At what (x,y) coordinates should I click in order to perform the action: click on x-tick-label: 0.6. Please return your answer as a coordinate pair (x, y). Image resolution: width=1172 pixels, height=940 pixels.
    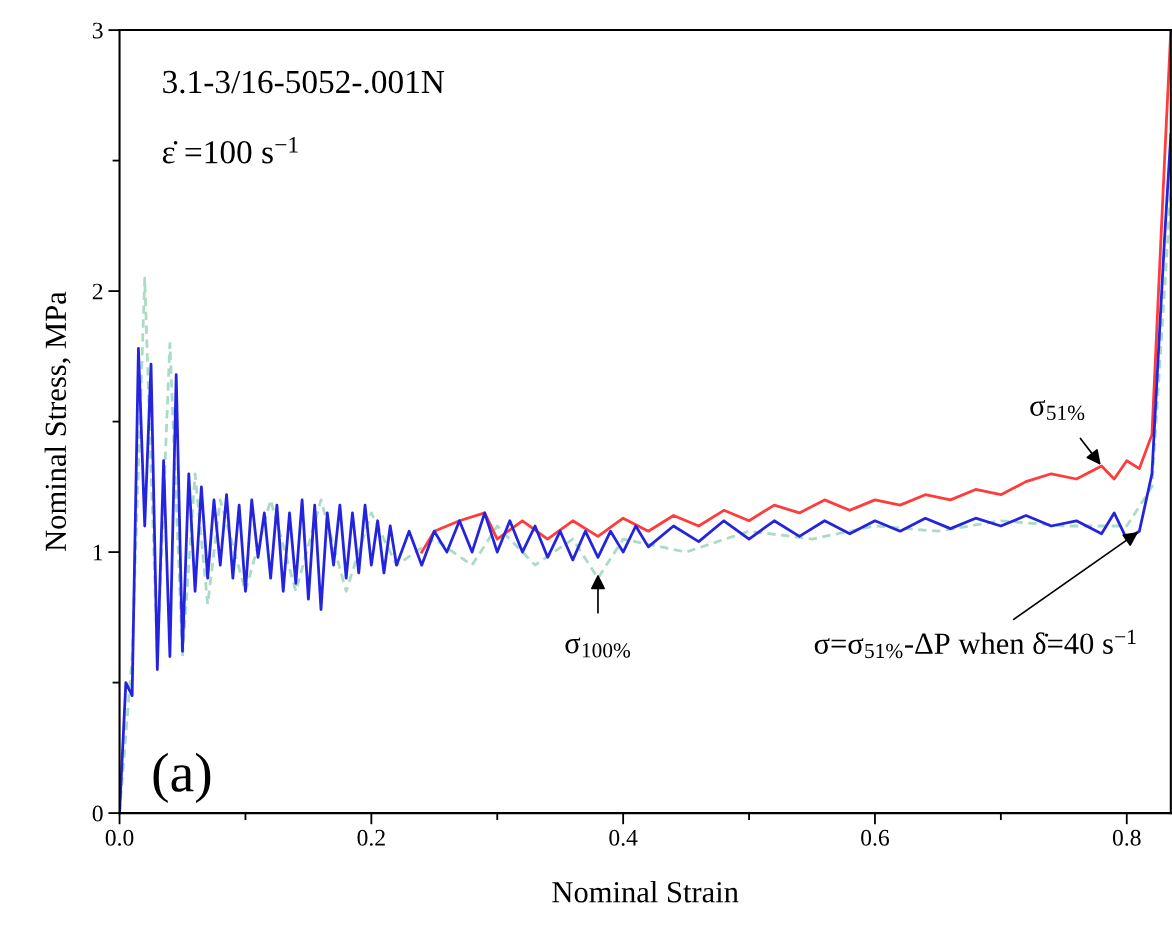
    Looking at the image, I should click on (875, 837).